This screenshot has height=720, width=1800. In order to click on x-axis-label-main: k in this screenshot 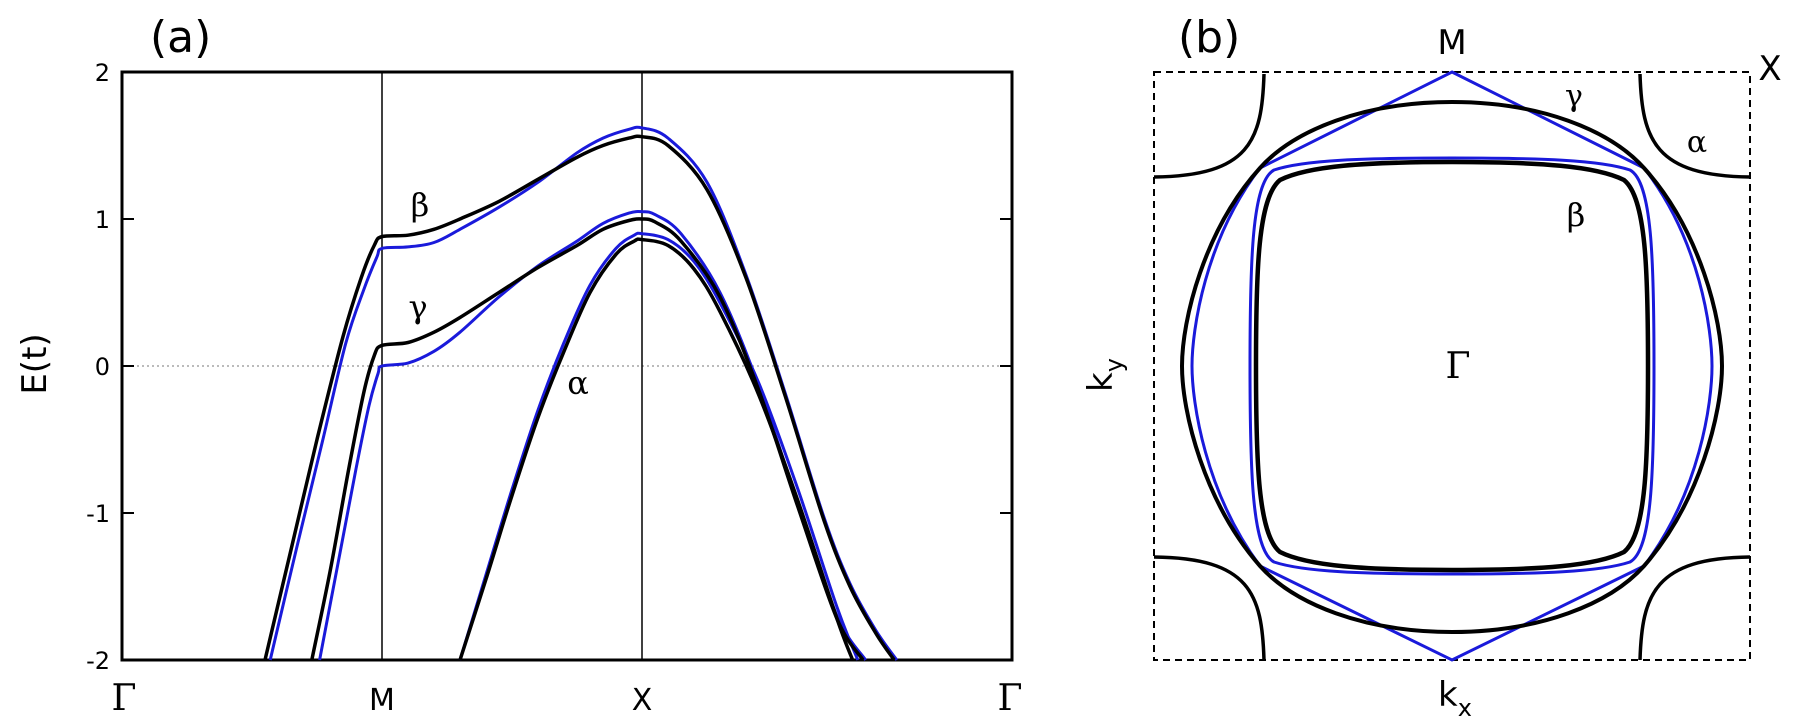, I will do `click(1448, 695)`.